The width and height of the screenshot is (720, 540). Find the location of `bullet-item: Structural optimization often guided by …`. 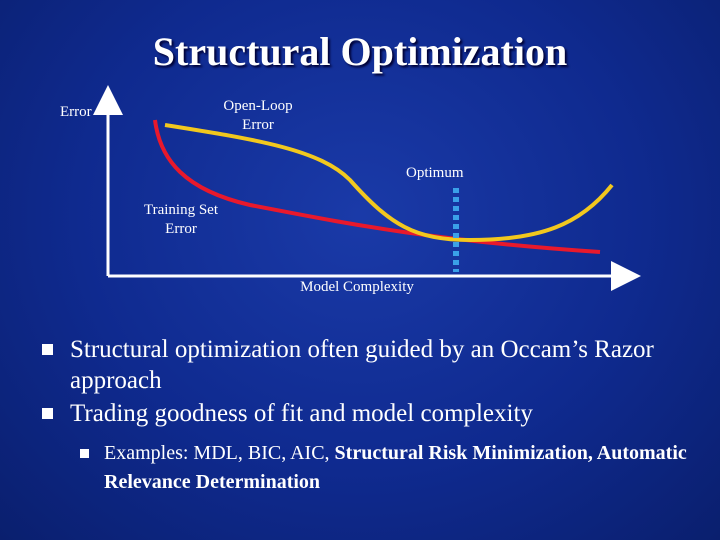

bullet-item: Structural optimization often guided by … is located at coordinates (367, 365).